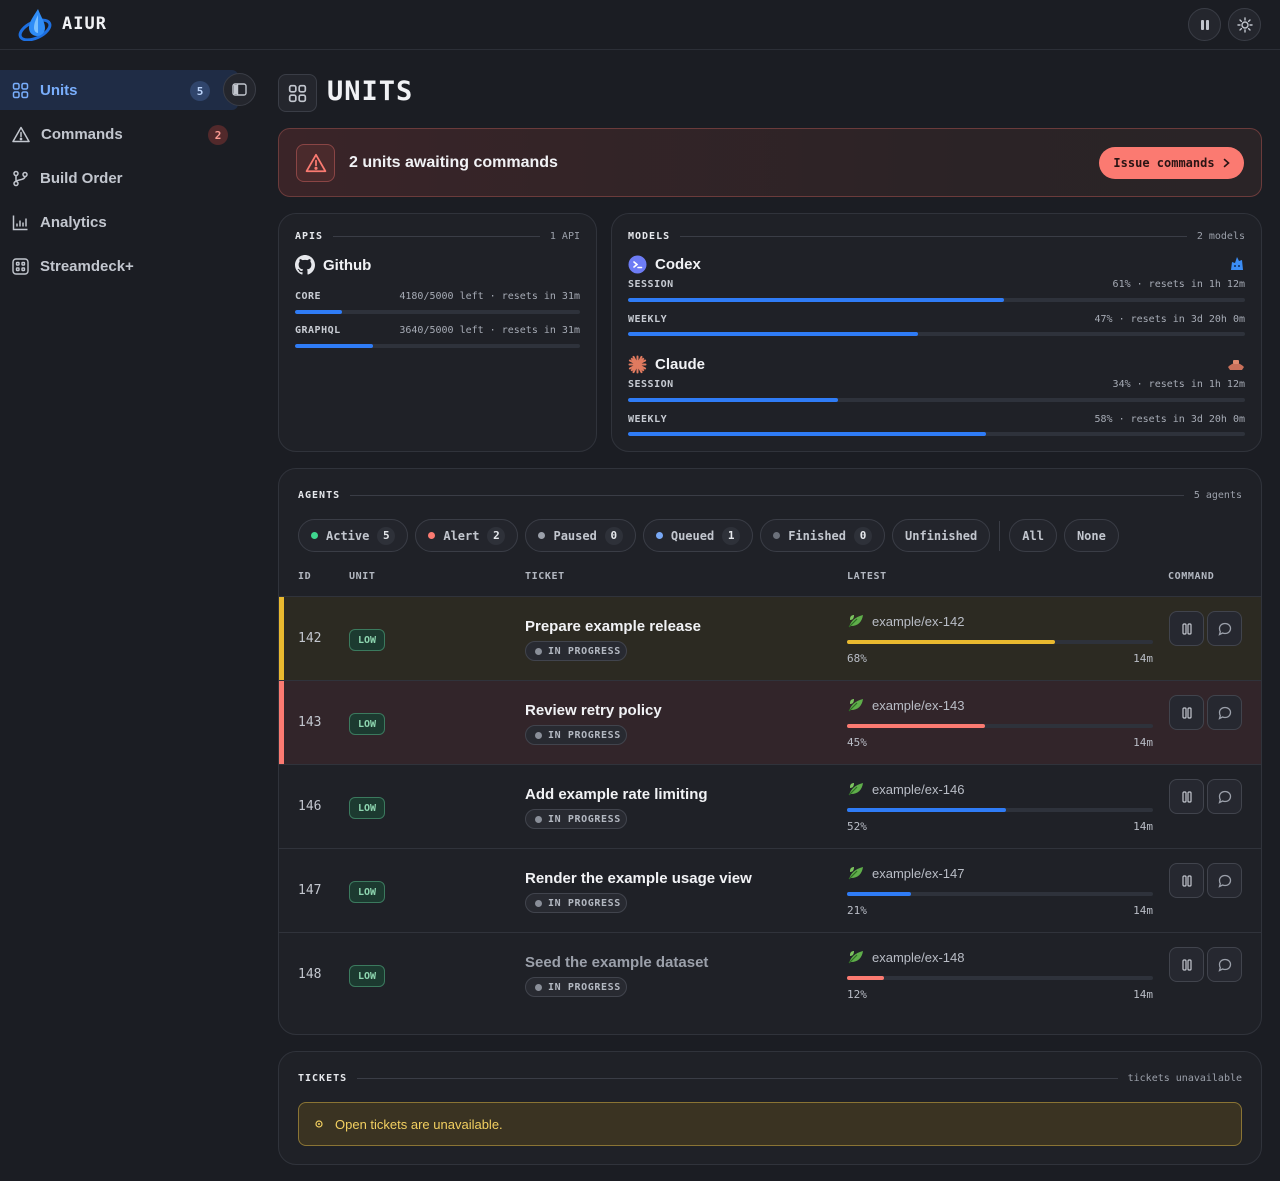 The image size is (1280, 1181). I want to click on branch-link: example/ex-147, so click(906, 873).